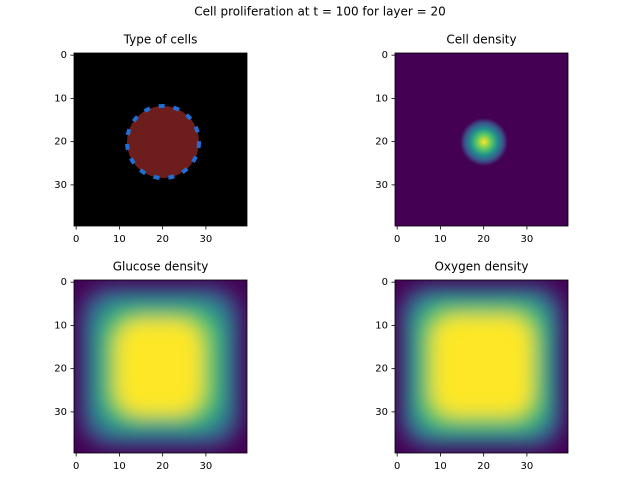 Image resolution: width=640 pixels, height=480 pixels. What do you see at coordinates (481, 40) in the screenshot?
I see `axes-title: Cell density` at bounding box center [481, 40].